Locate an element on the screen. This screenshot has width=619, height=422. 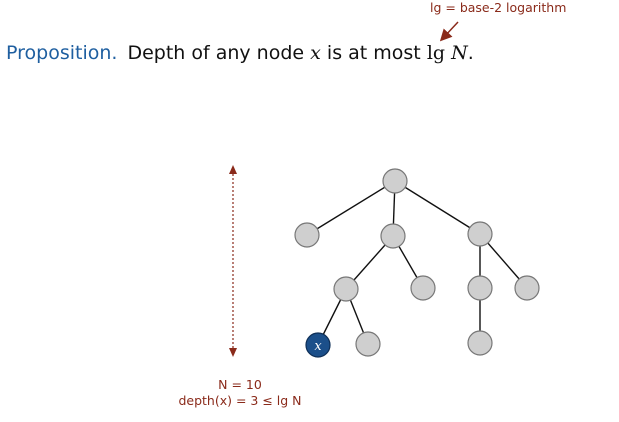
highlighted-node-label: x is located at coordinates (318, 346).